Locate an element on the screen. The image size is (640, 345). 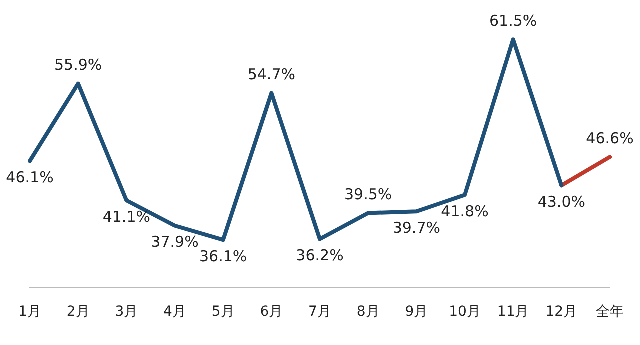
data-label: 41.1% is located at coordinates (126, 217).